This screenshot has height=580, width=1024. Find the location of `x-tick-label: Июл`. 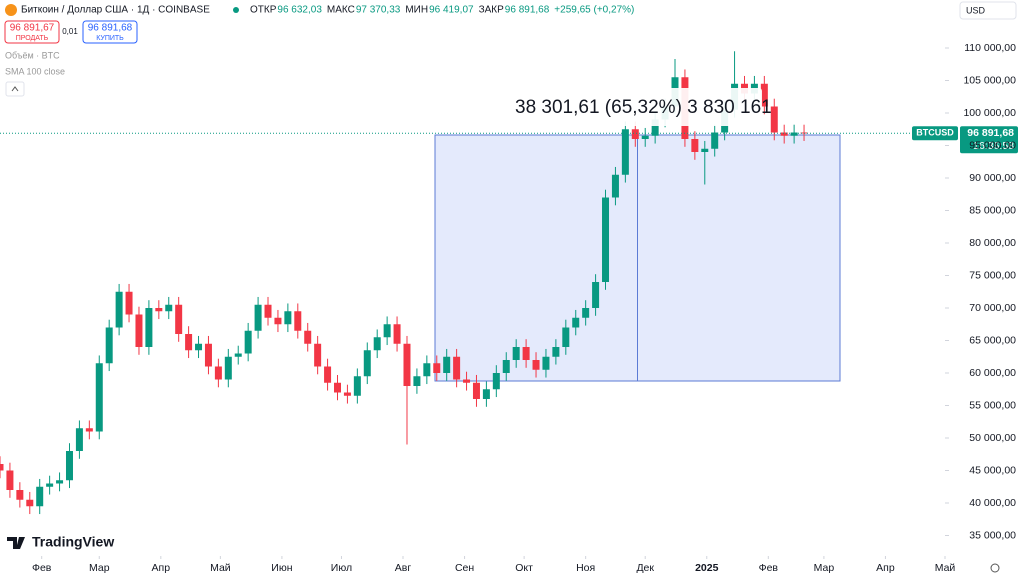

x-tick-label: Июл is located at coordinates (341, 568).